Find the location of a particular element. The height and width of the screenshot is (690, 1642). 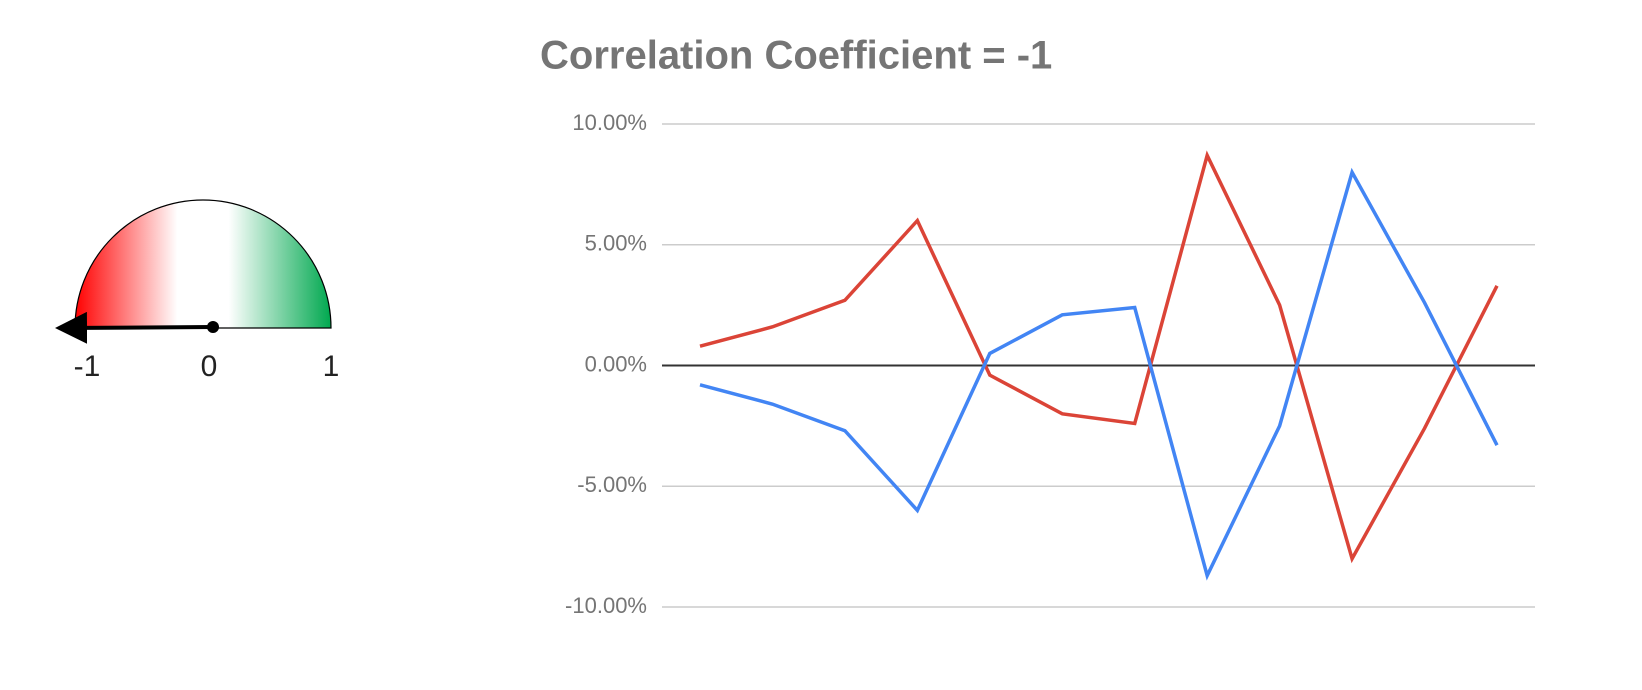

gauge-hub is located at coordinates (213, 327).